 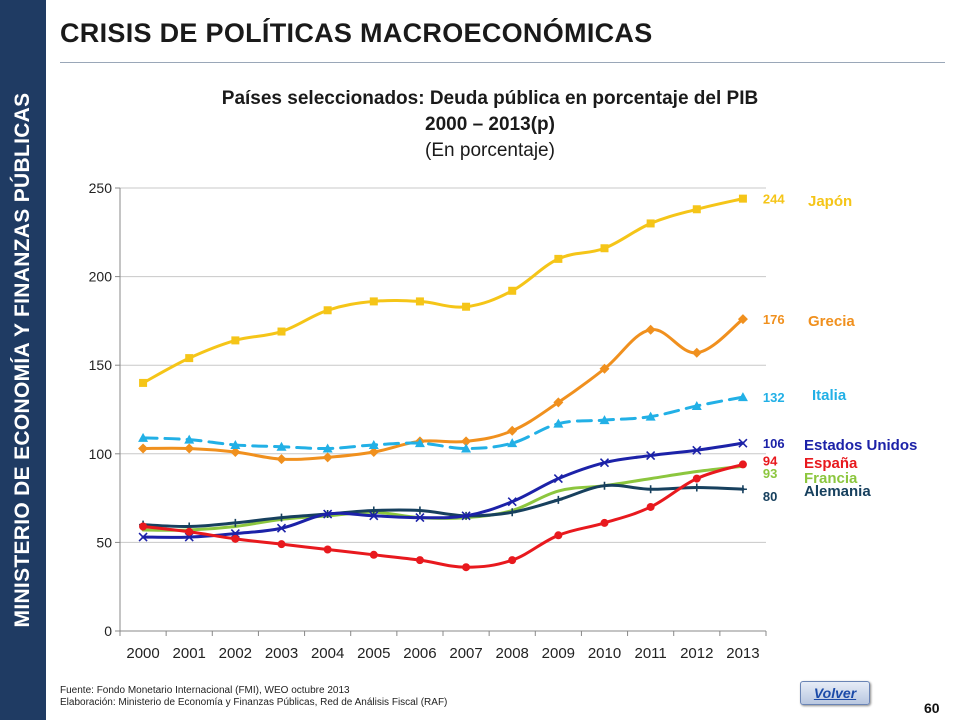 What do you see at coordinates (502, 62) in the screenshot?
I see `title-divider` at bounding box center [502, 62].